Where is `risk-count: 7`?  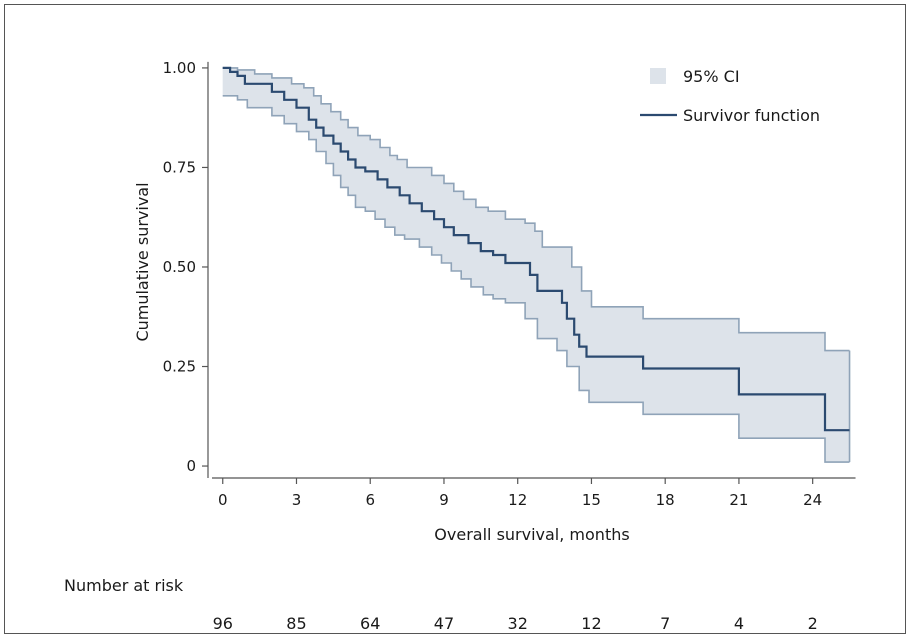
risk-count: 7 is located at coordinates (665, 623).